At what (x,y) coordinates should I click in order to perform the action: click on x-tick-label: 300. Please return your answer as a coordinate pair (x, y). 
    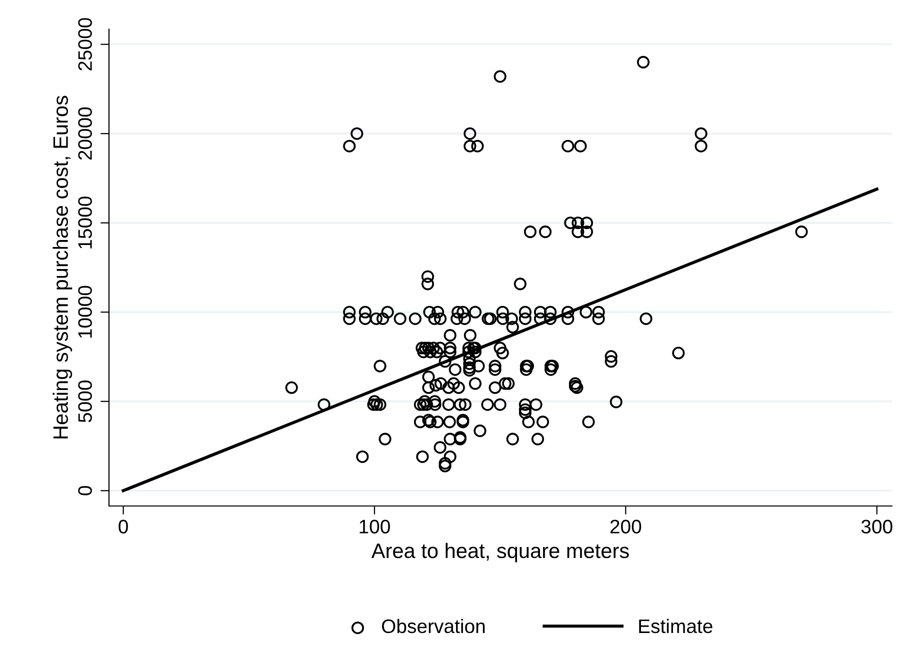
    Looking at the image, I should click on (876, 527).